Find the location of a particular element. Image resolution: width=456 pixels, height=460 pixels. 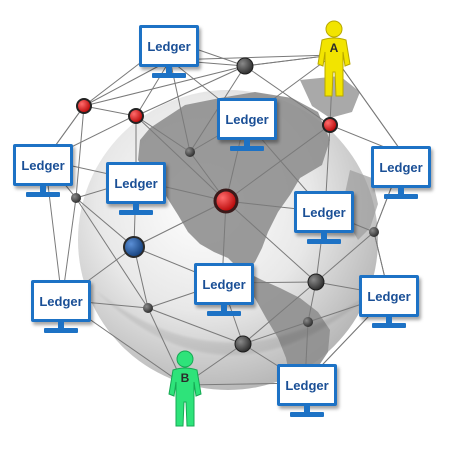

person-a-label: A is located at coordinates (334, 48).